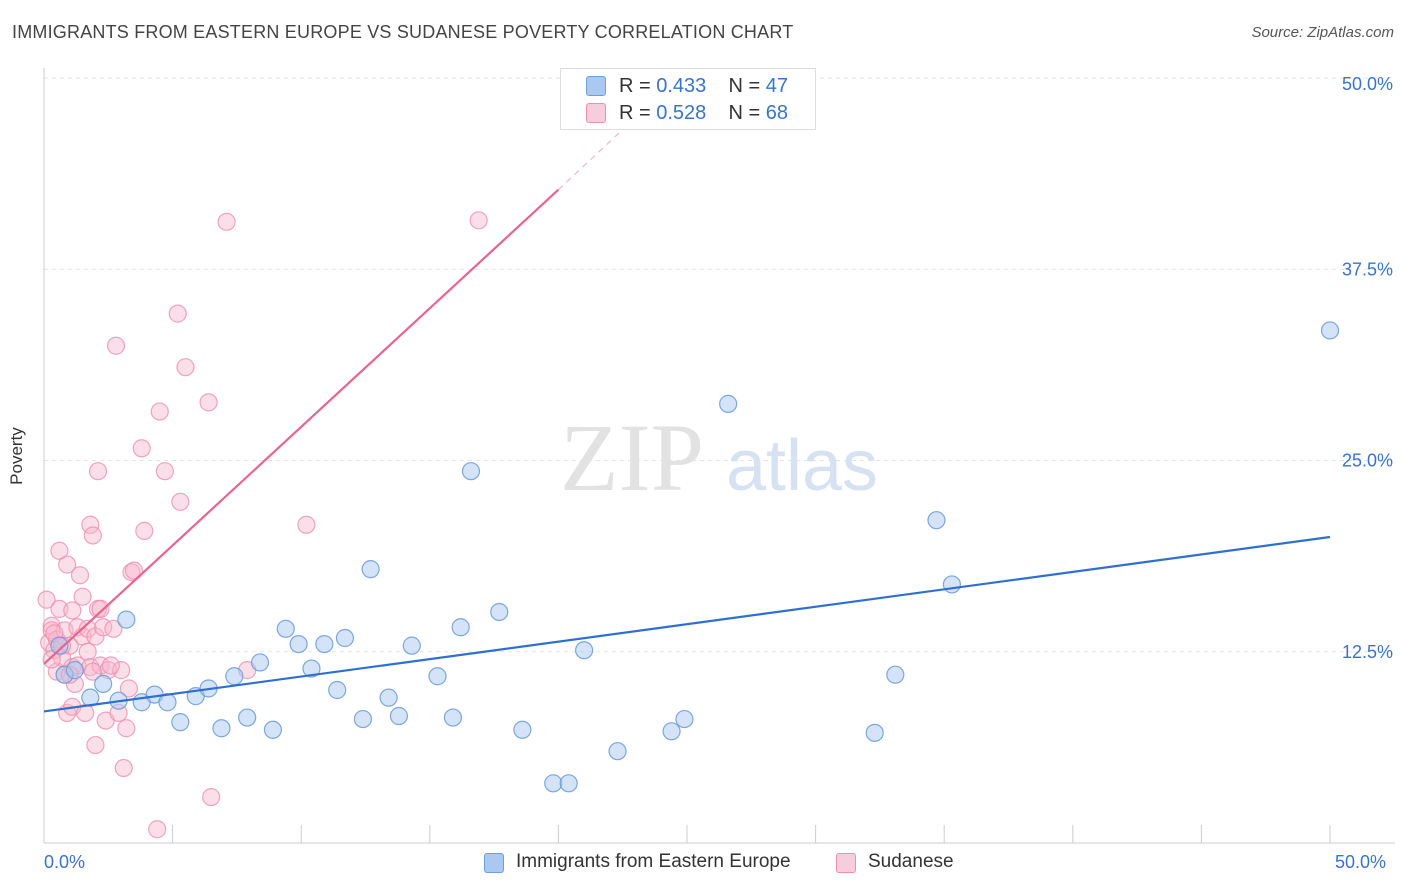 Image resolution: width=1406 pixels, height=892 pixels. What do you see at coordinates (681, 86) in the screenshot?
I see `legend-r-value: 0.433` at bounding box center [681, 86].